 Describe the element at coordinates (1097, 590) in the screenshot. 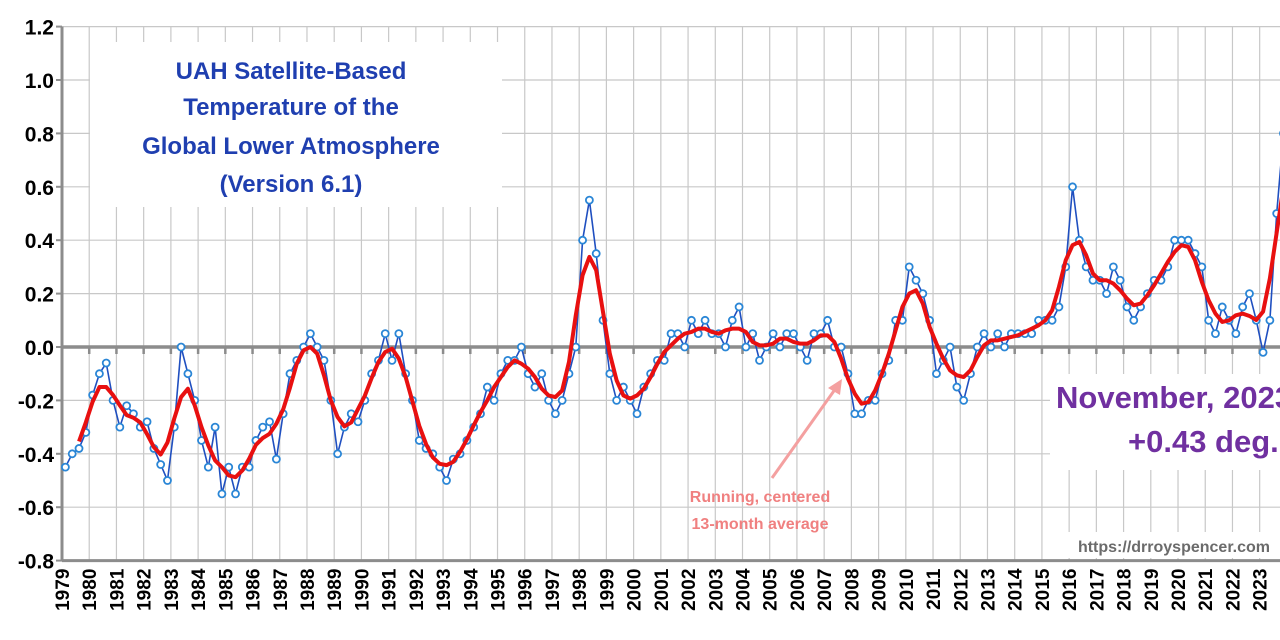

I see `x-tick-label: 2017` at that location.